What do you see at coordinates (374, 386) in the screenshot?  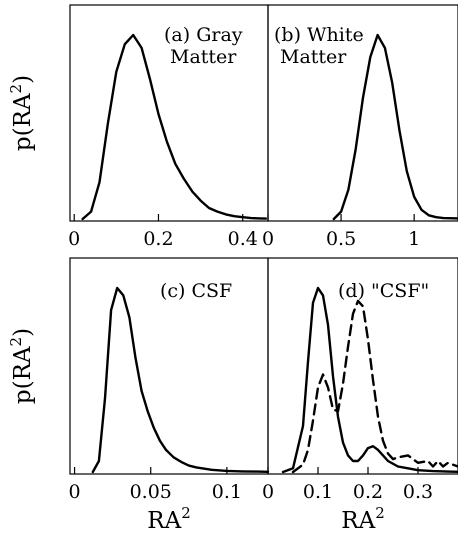 I see `series-line-dashed` at bounding box center [374, 386].